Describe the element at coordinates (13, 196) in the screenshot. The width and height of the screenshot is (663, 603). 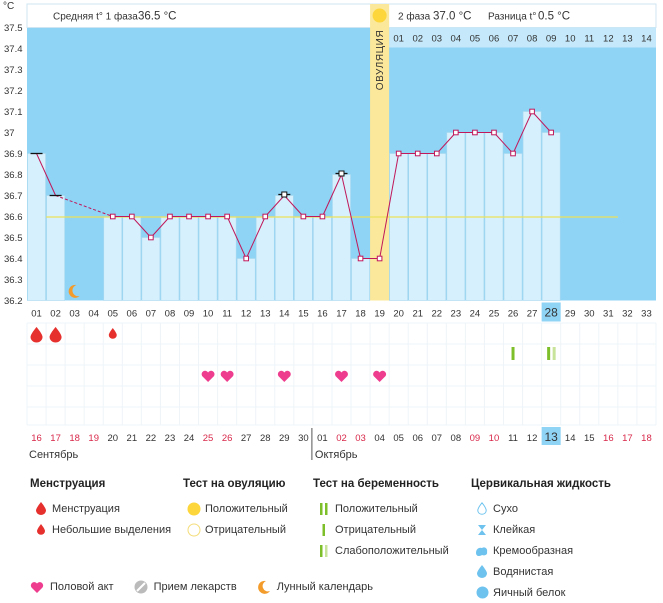
I see `y-tick-label: 36.7` at that location.